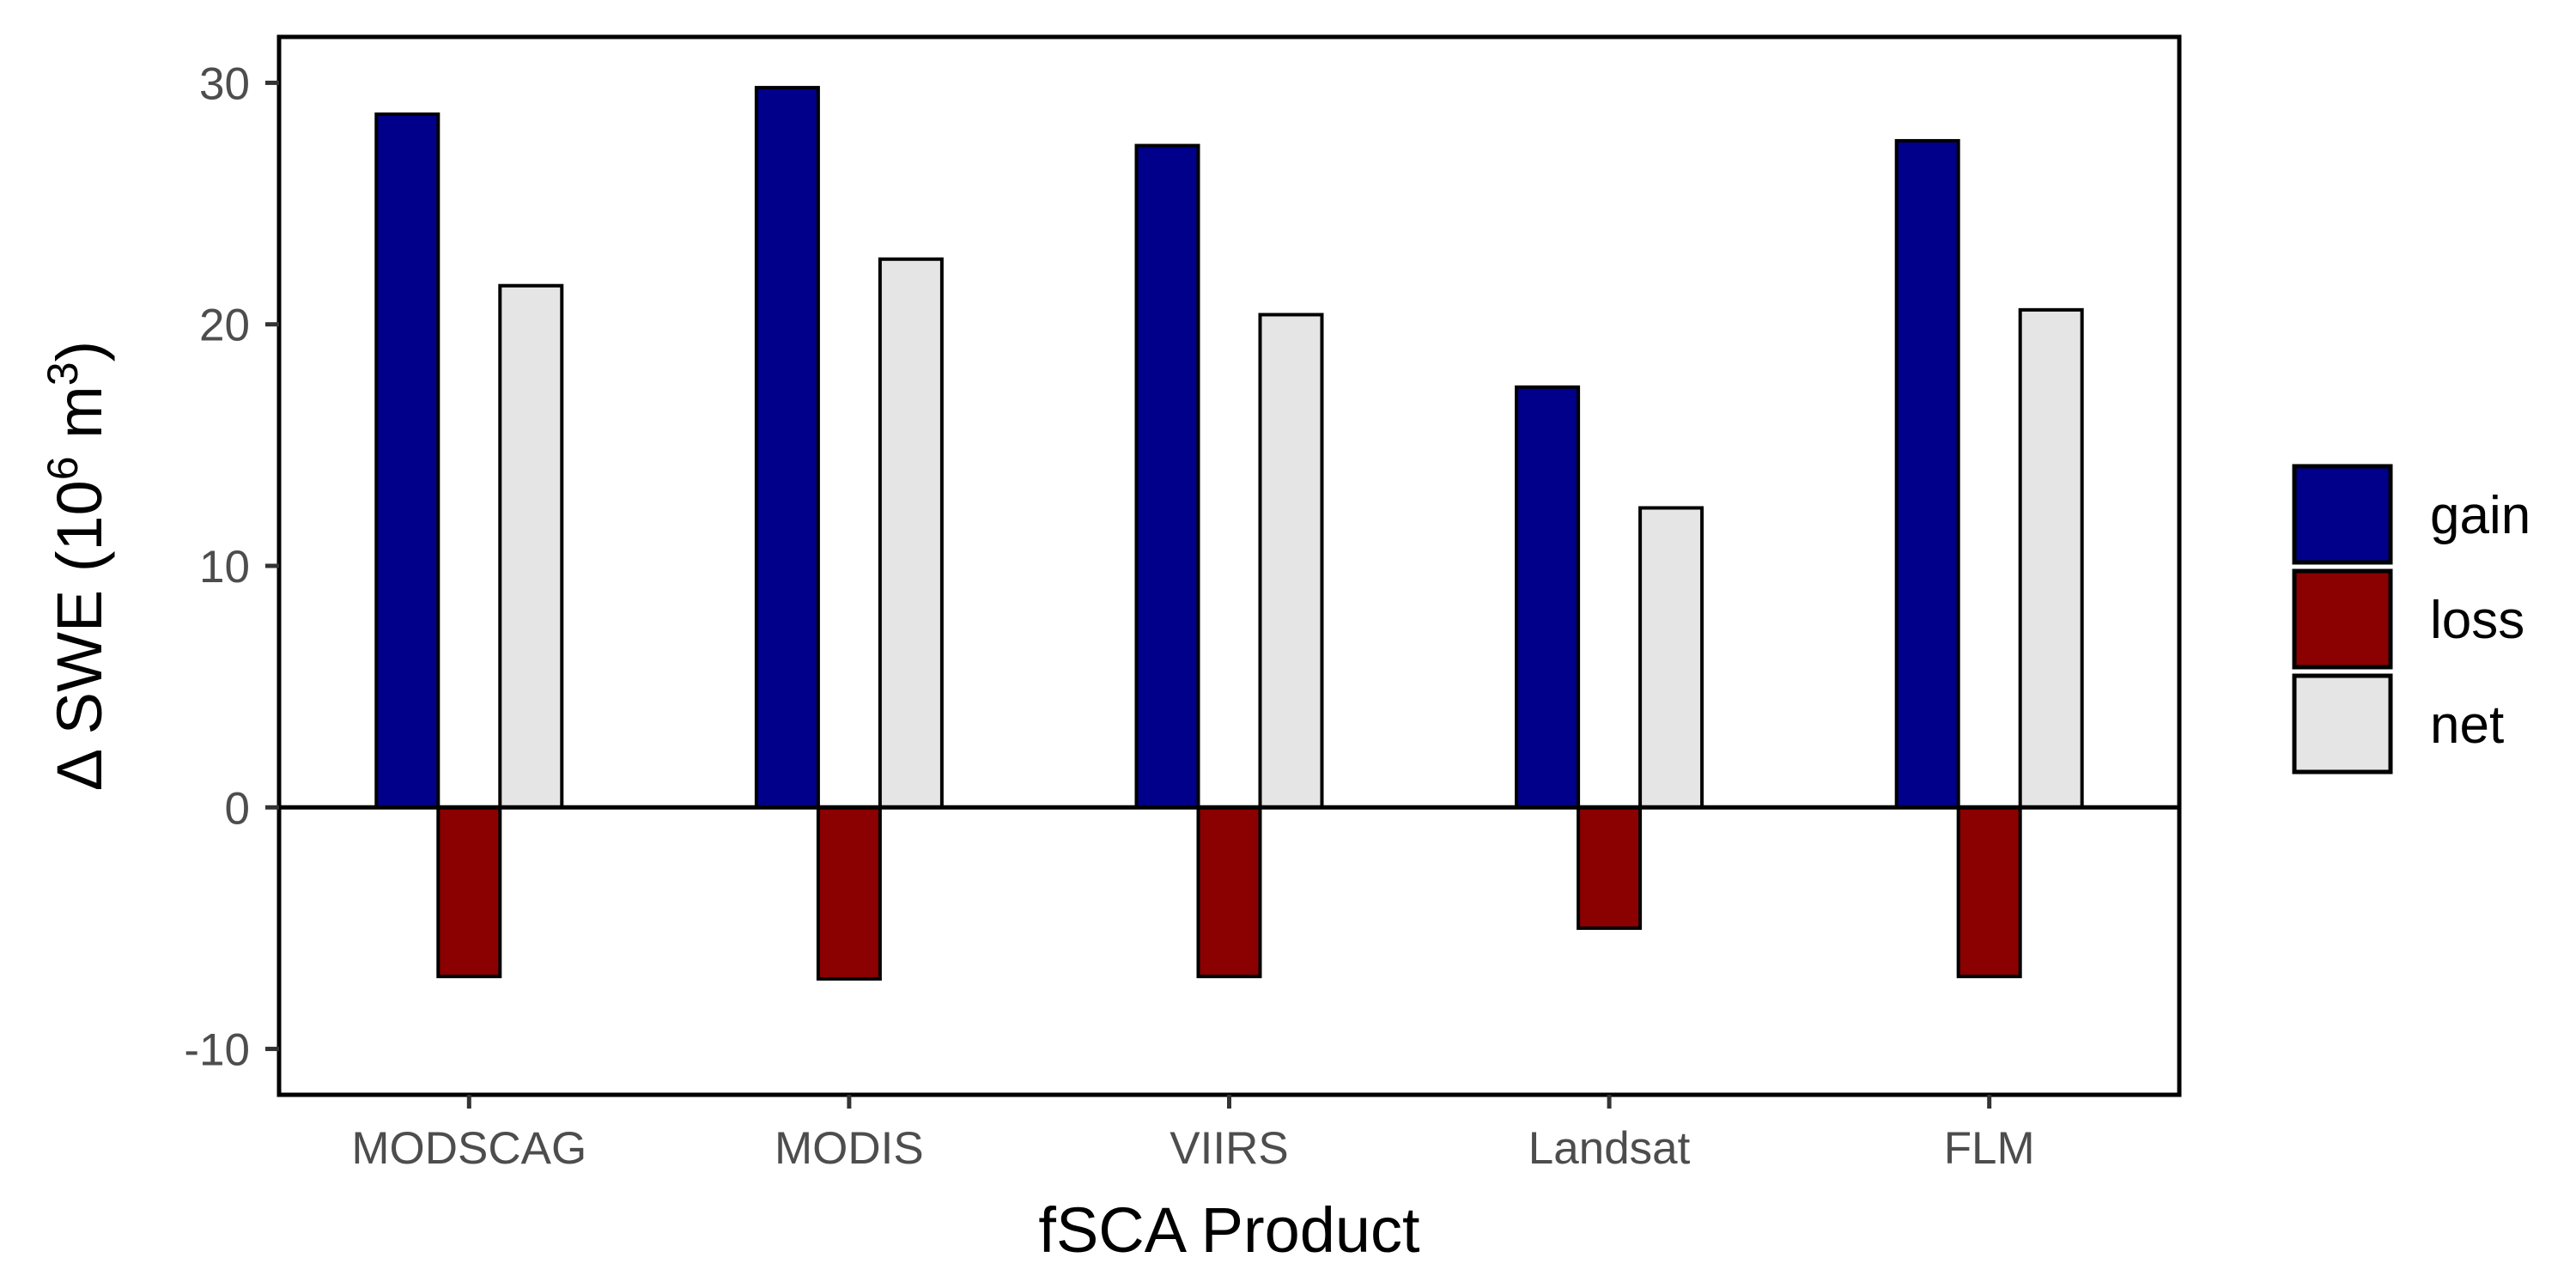  What do you see at coordinates (1989, 892) in the screenshot?
I see `bar-flm-loss` at bounding box center [1989, 892].